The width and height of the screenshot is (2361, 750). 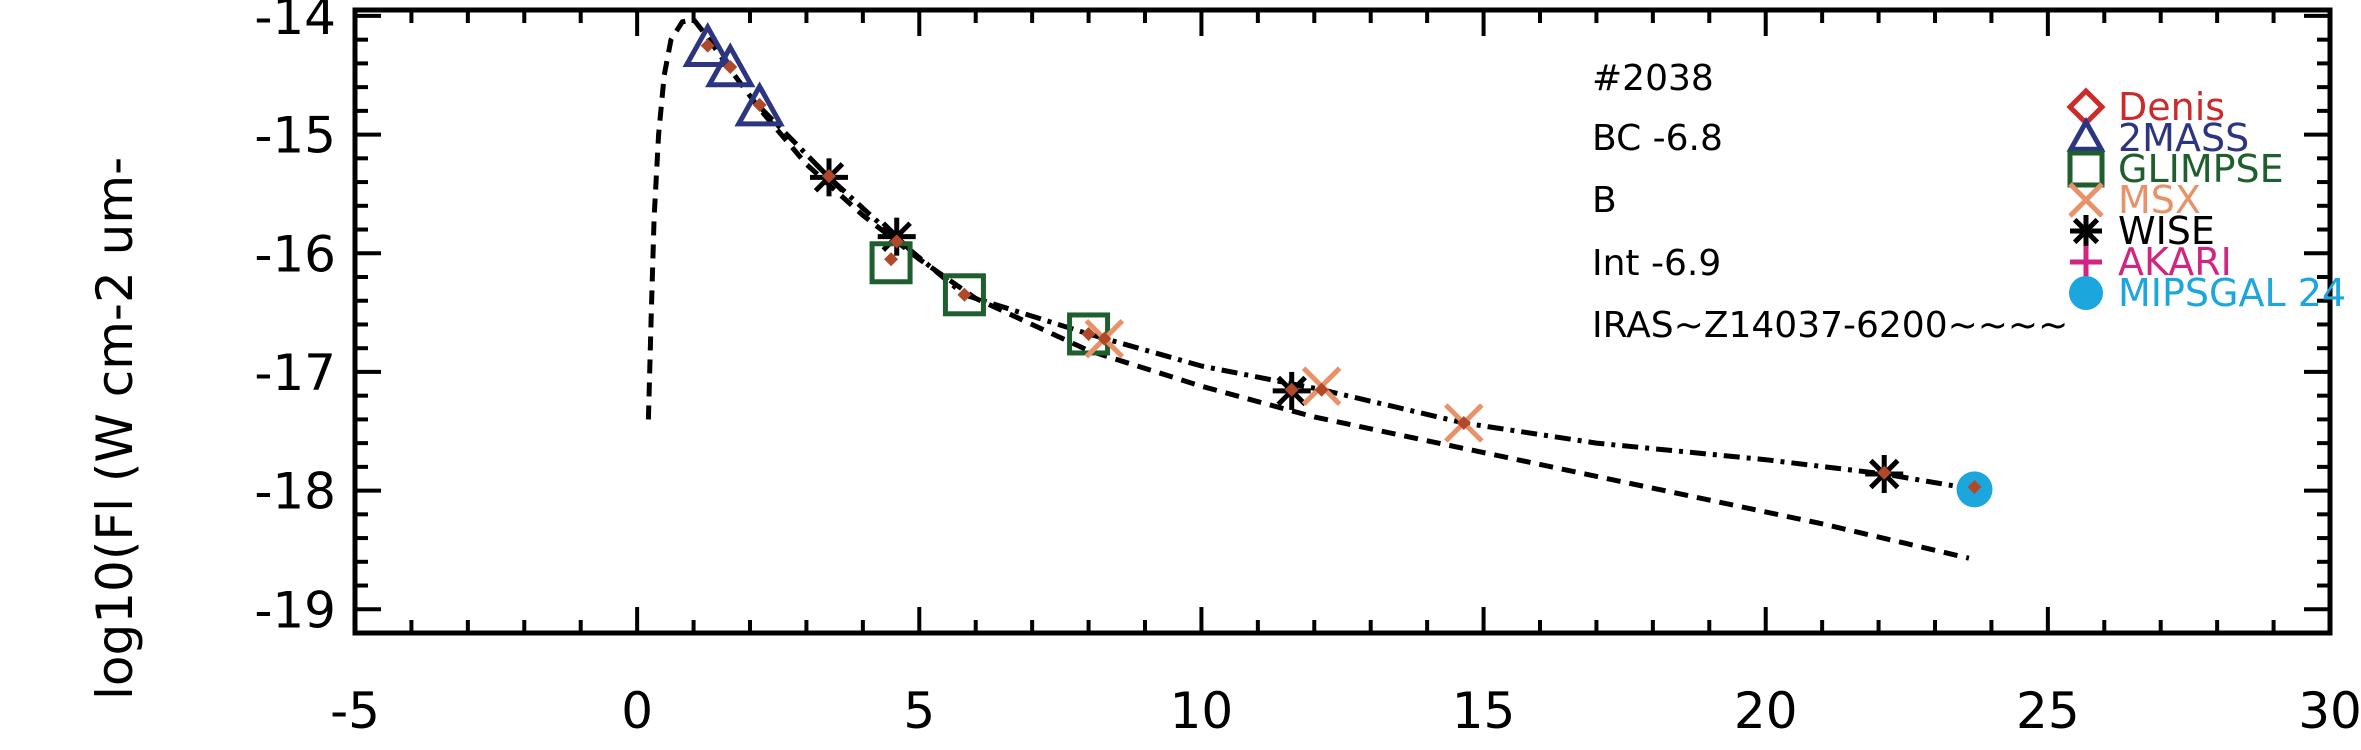 I want to click on legend-entry: GLIMPSE, so click(x=2175, y=169).